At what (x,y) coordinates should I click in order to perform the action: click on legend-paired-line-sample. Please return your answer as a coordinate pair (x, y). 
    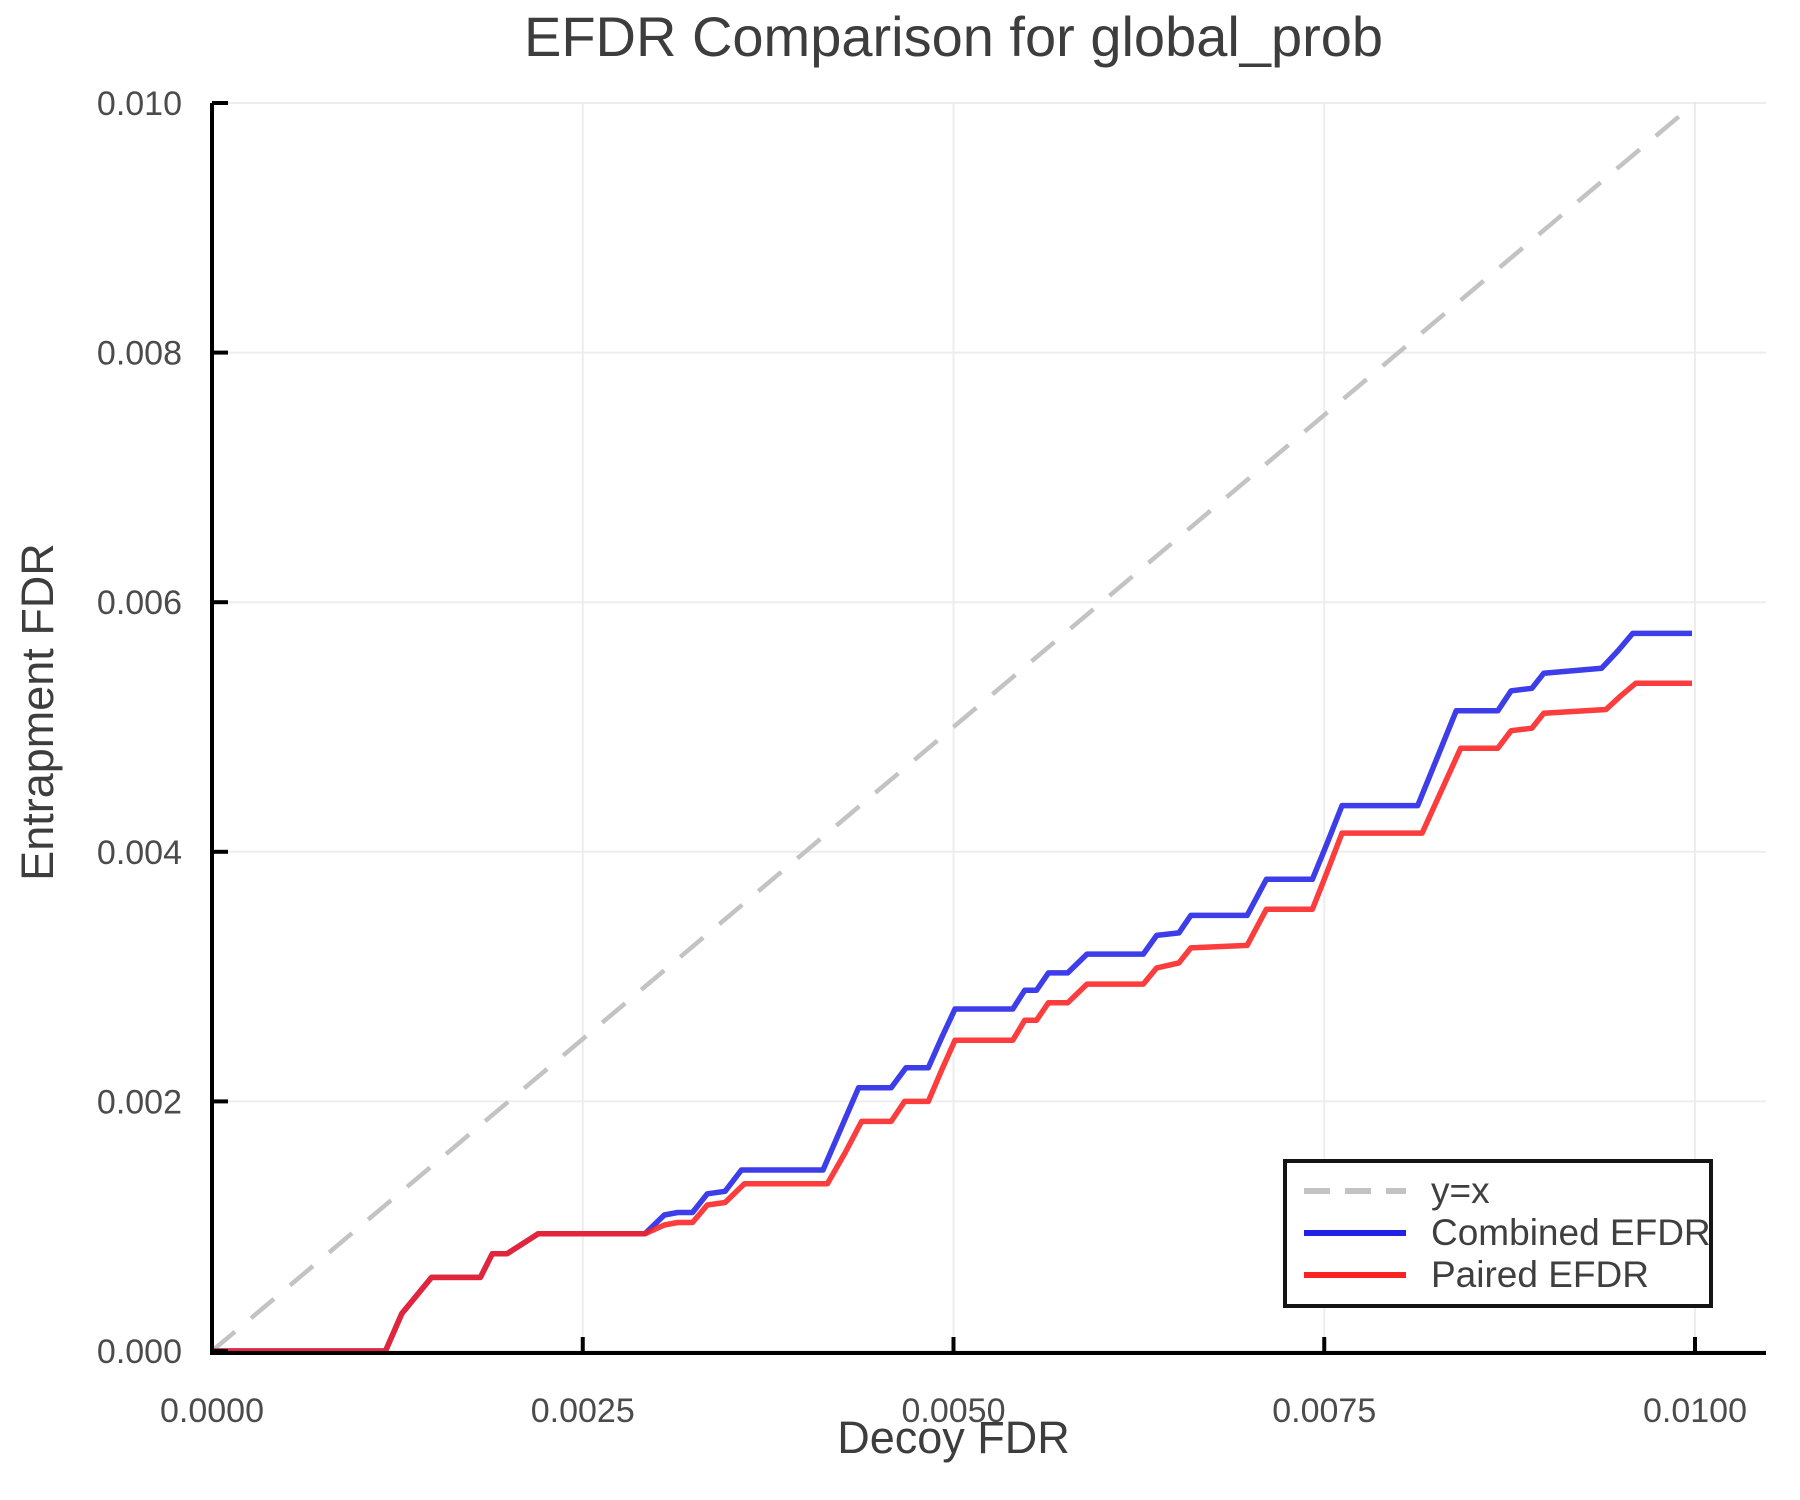
    Looking at the image, I should click on (1355, 1274).